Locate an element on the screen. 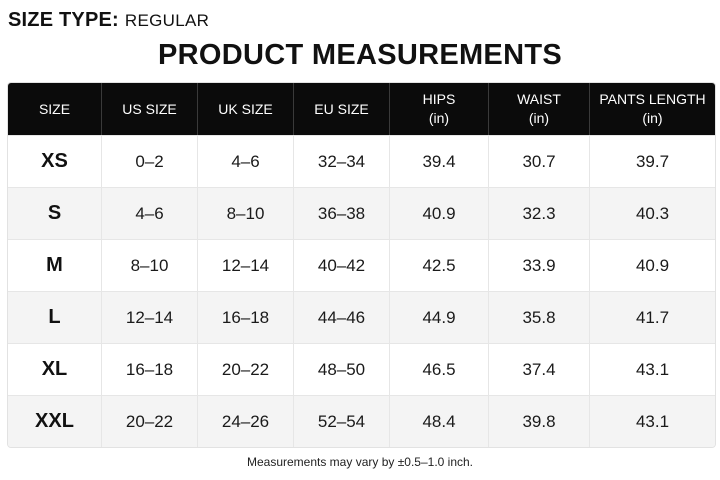 The height and width of the screenshot is (480, 720). table-cell: 36–38 is located at coordinates (341, 213).